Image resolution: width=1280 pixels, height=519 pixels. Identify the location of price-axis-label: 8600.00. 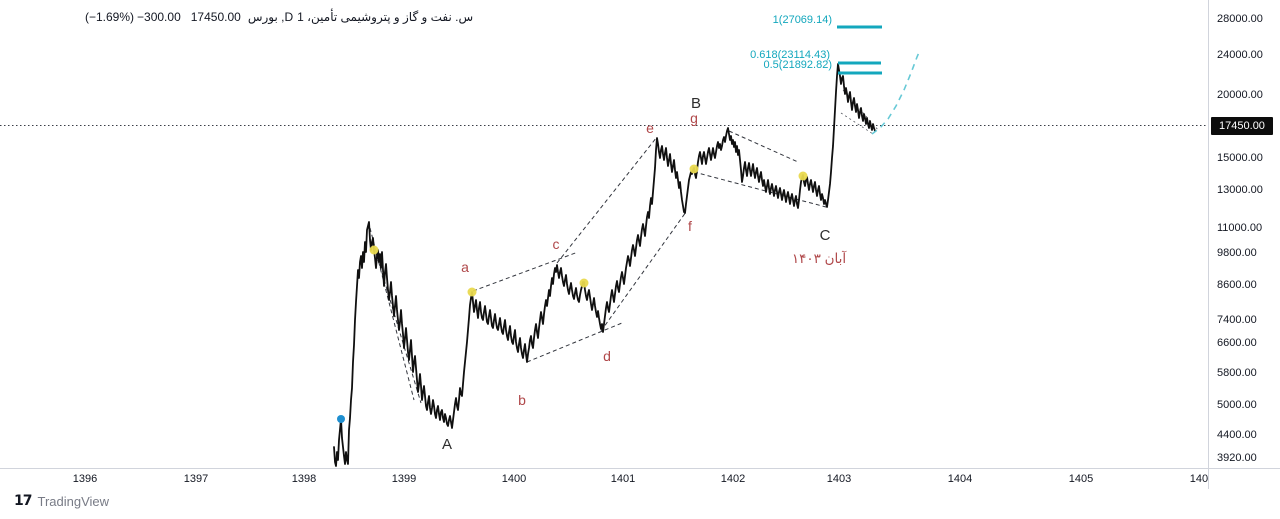
(1237, 285).